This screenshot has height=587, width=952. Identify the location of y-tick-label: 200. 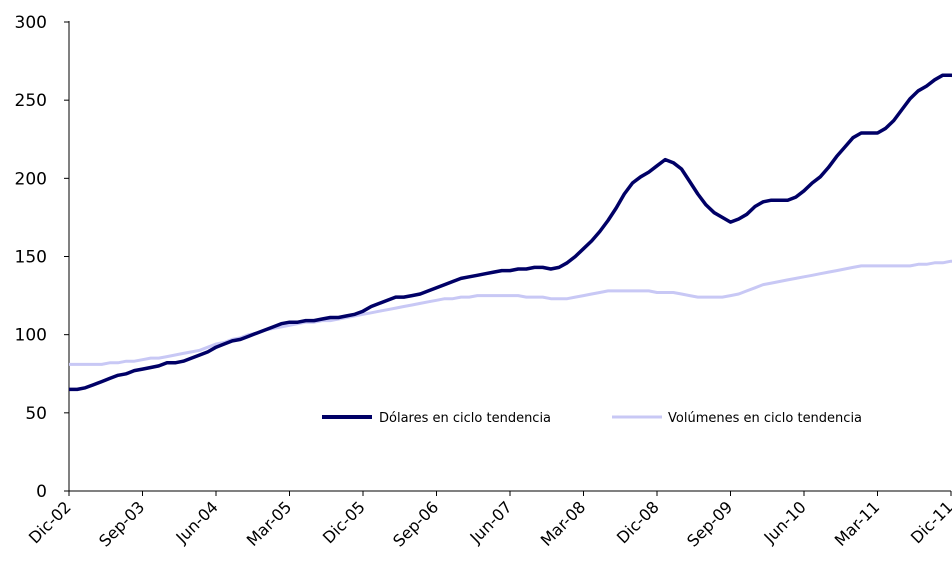
(31, 179).